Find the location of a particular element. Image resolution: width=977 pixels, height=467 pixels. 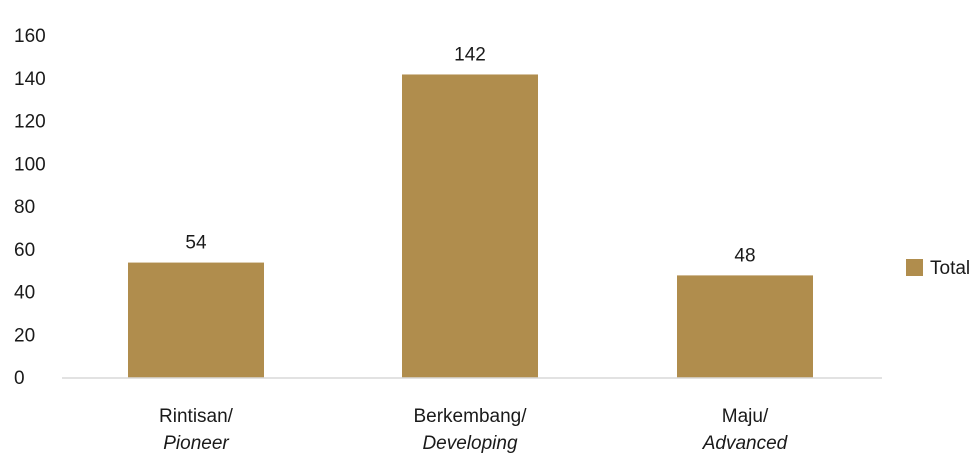

y-axis-ticks: 0 20 40 60 80 100 120 140 160 is located at coordinates (30, 207).